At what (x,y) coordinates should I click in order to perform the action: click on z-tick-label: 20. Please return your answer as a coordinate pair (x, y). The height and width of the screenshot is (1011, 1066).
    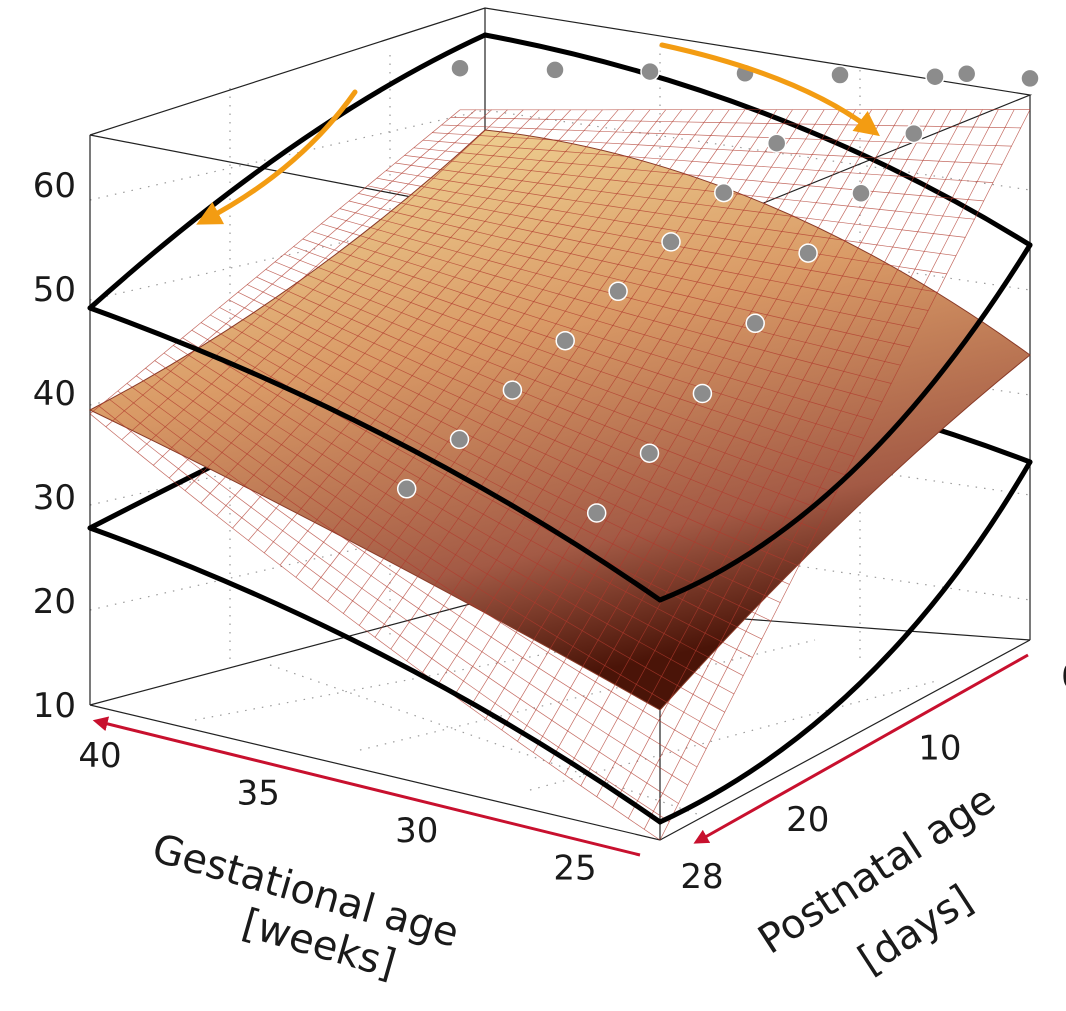
    Looking at the image, I should click on (54, 602).